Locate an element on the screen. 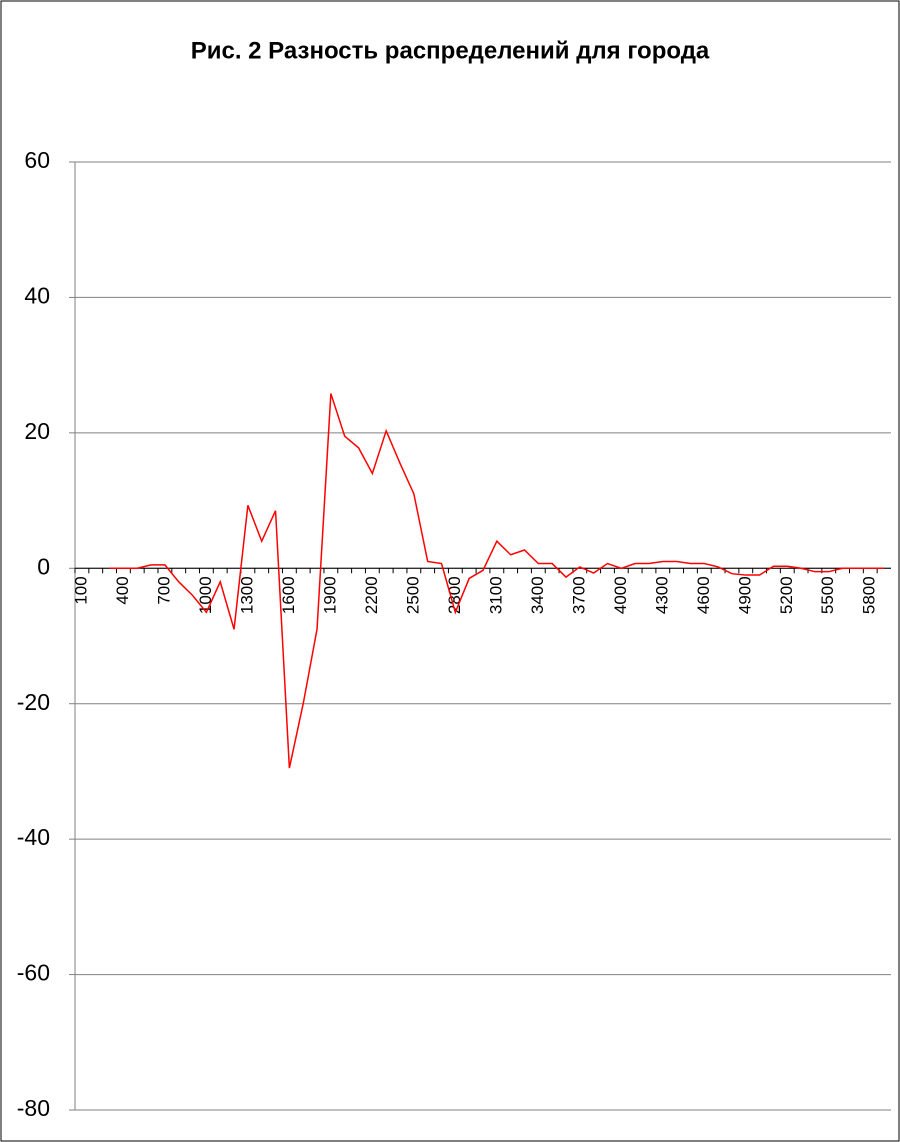 The image size is (900, 1142). y-tick-label: 0 is located at coordinates (43, 566).